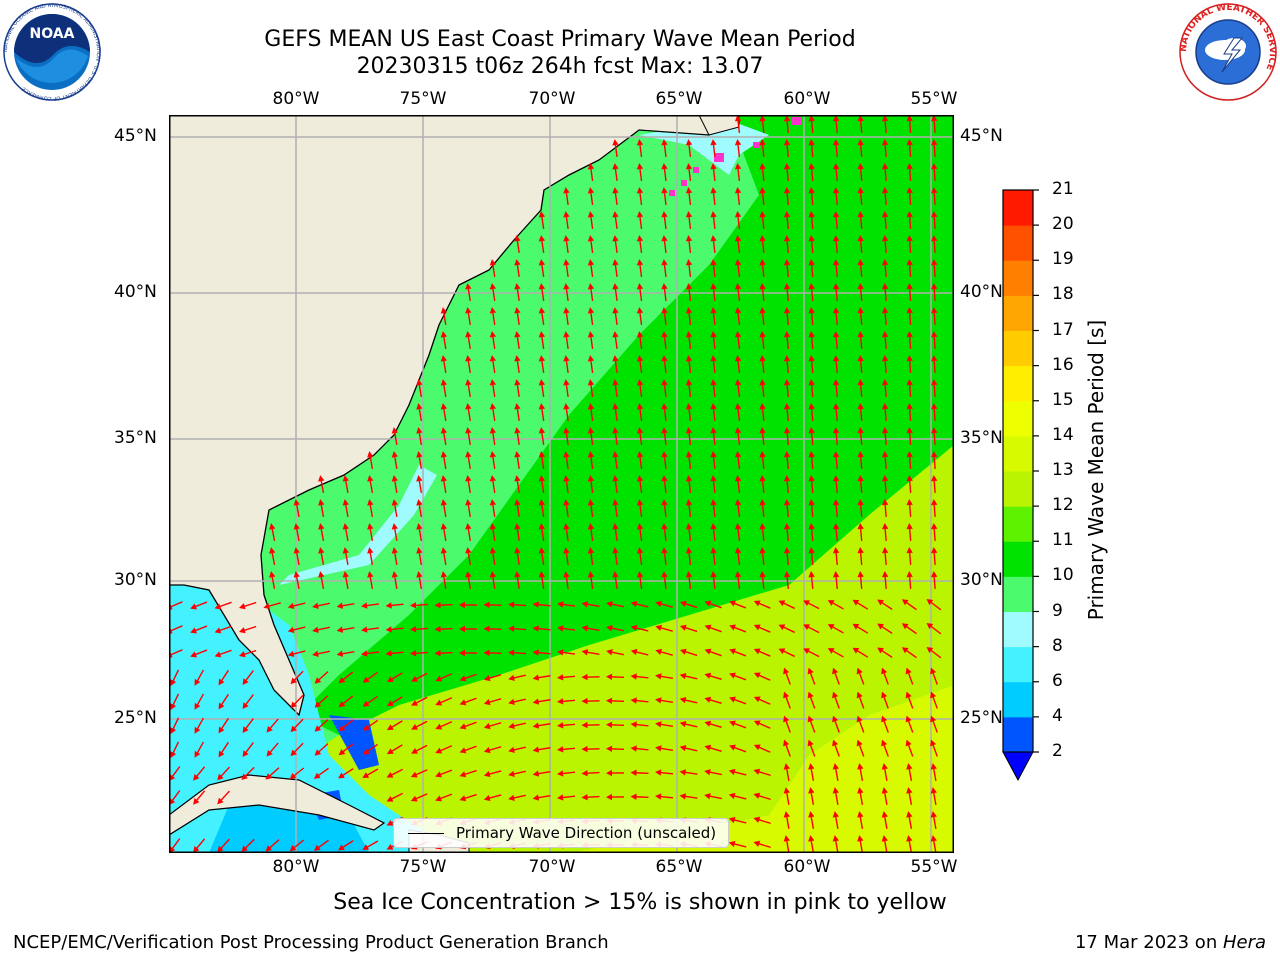 This screenshot has width=1280, height=960. What do you see at coordinates (1063, 329) in the screenshot?
I see `colorbar-tick-label: 17` at bounding box center [1063, 329].